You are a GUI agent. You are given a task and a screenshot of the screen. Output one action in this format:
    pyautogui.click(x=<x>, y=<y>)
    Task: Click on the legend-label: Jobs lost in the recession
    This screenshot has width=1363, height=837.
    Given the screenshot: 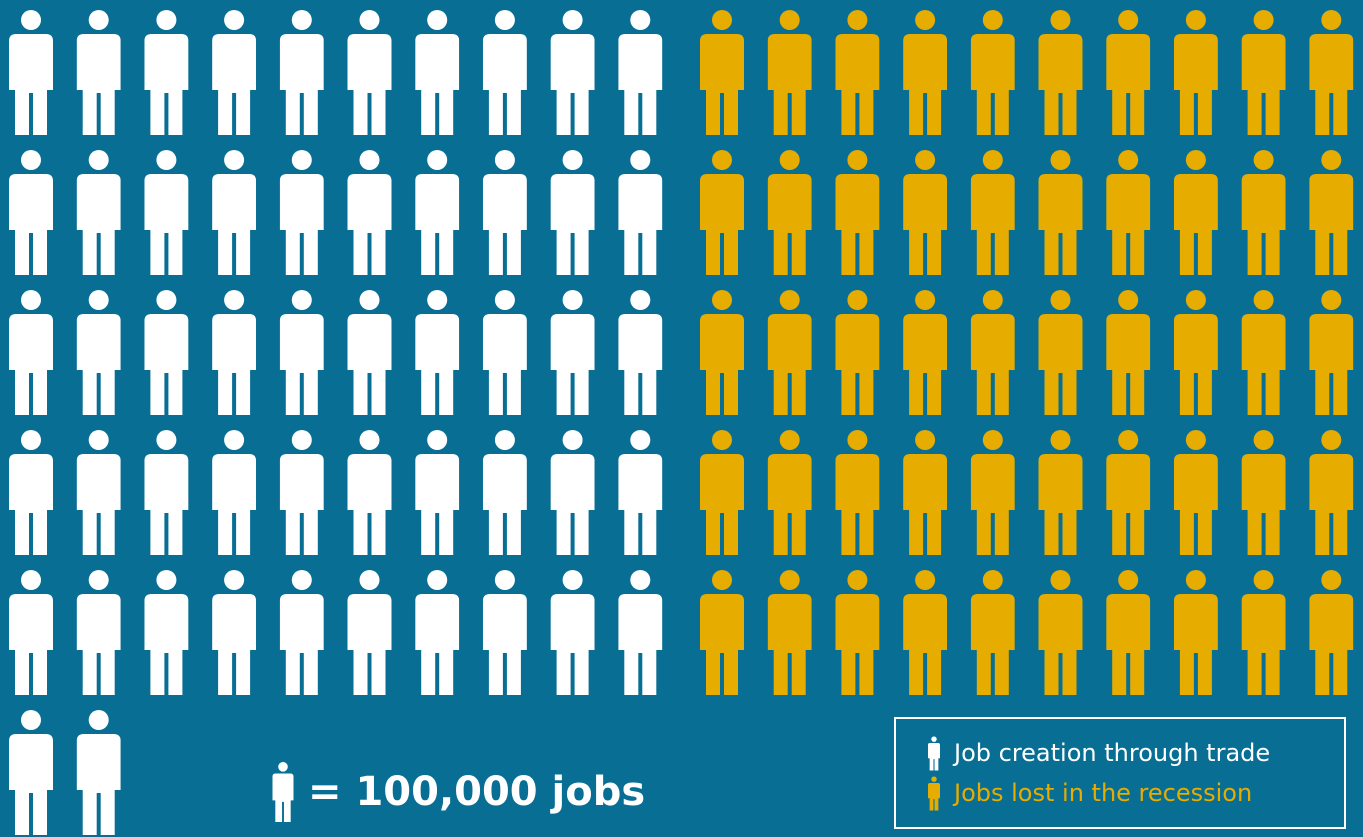 What is the action you would take?
    pyautogui.click(x=1103, y=793)
    